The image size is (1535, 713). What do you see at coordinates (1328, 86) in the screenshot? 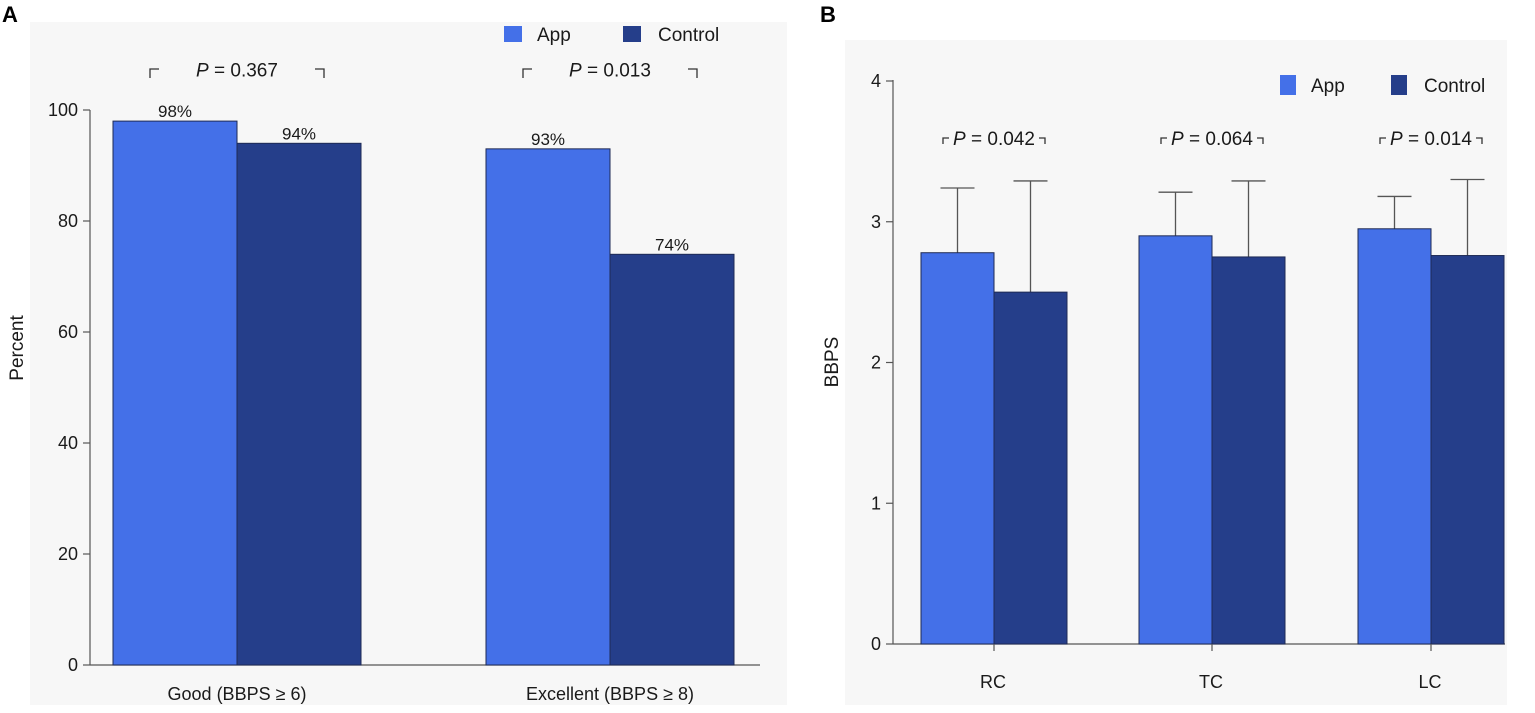
I see `legend-app-label-b: App` at bounding box center [1328, 86].